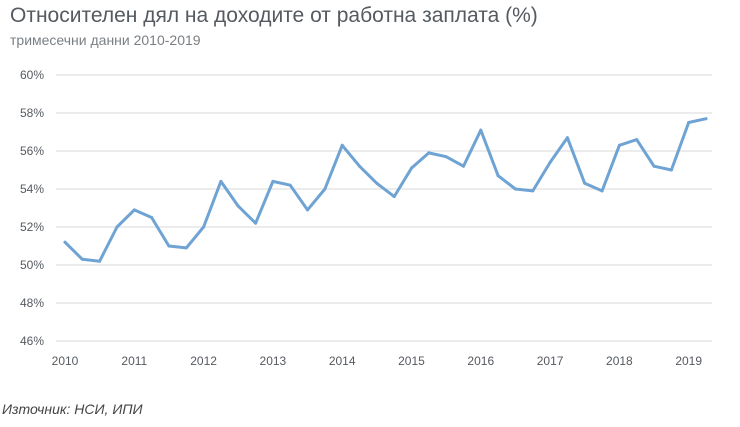  What do you see at coordinates (72, 409) in the screenshot?
I see `source-note: Източник: НСИ, ИПИ` at bounding box center [72, 409].